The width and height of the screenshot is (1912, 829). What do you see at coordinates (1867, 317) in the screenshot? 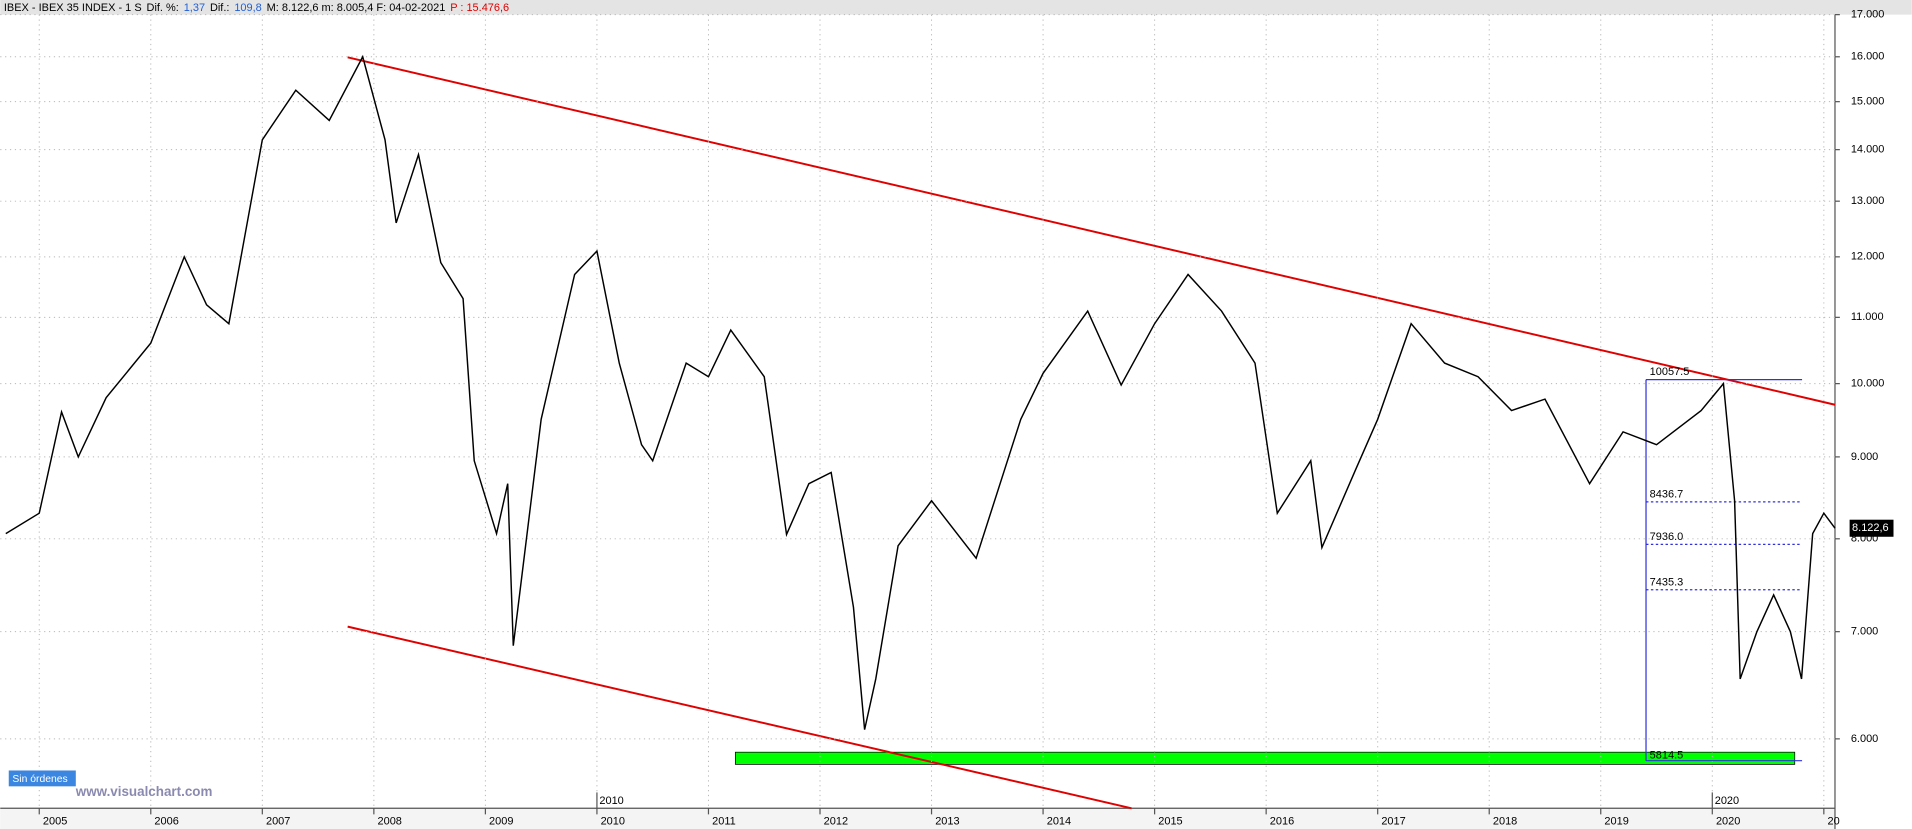
I see `y-tick-label: 11.000` at bounding box center [1867, 317].